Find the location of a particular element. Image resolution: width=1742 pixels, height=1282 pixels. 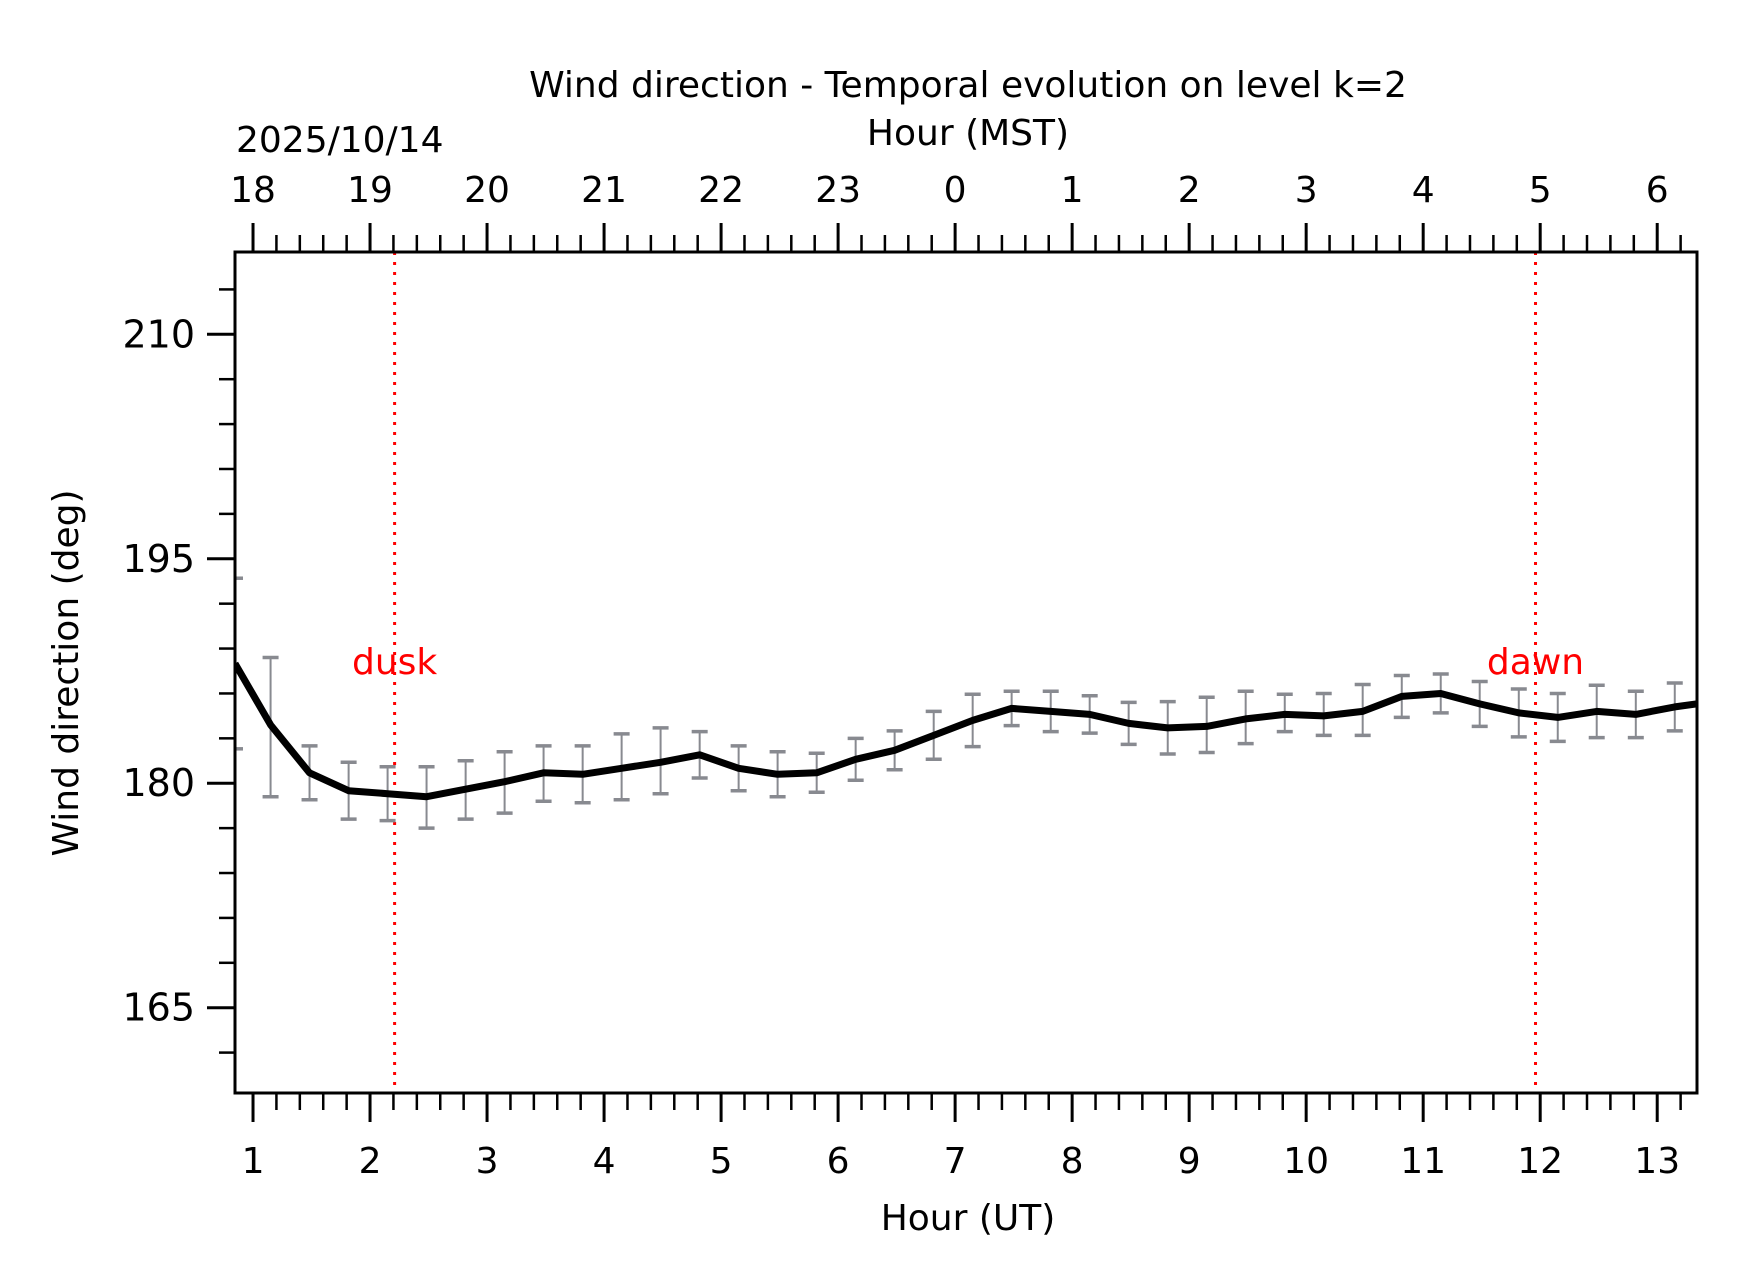

x-tick-label: 6 is located at coordinates (838, 1161).